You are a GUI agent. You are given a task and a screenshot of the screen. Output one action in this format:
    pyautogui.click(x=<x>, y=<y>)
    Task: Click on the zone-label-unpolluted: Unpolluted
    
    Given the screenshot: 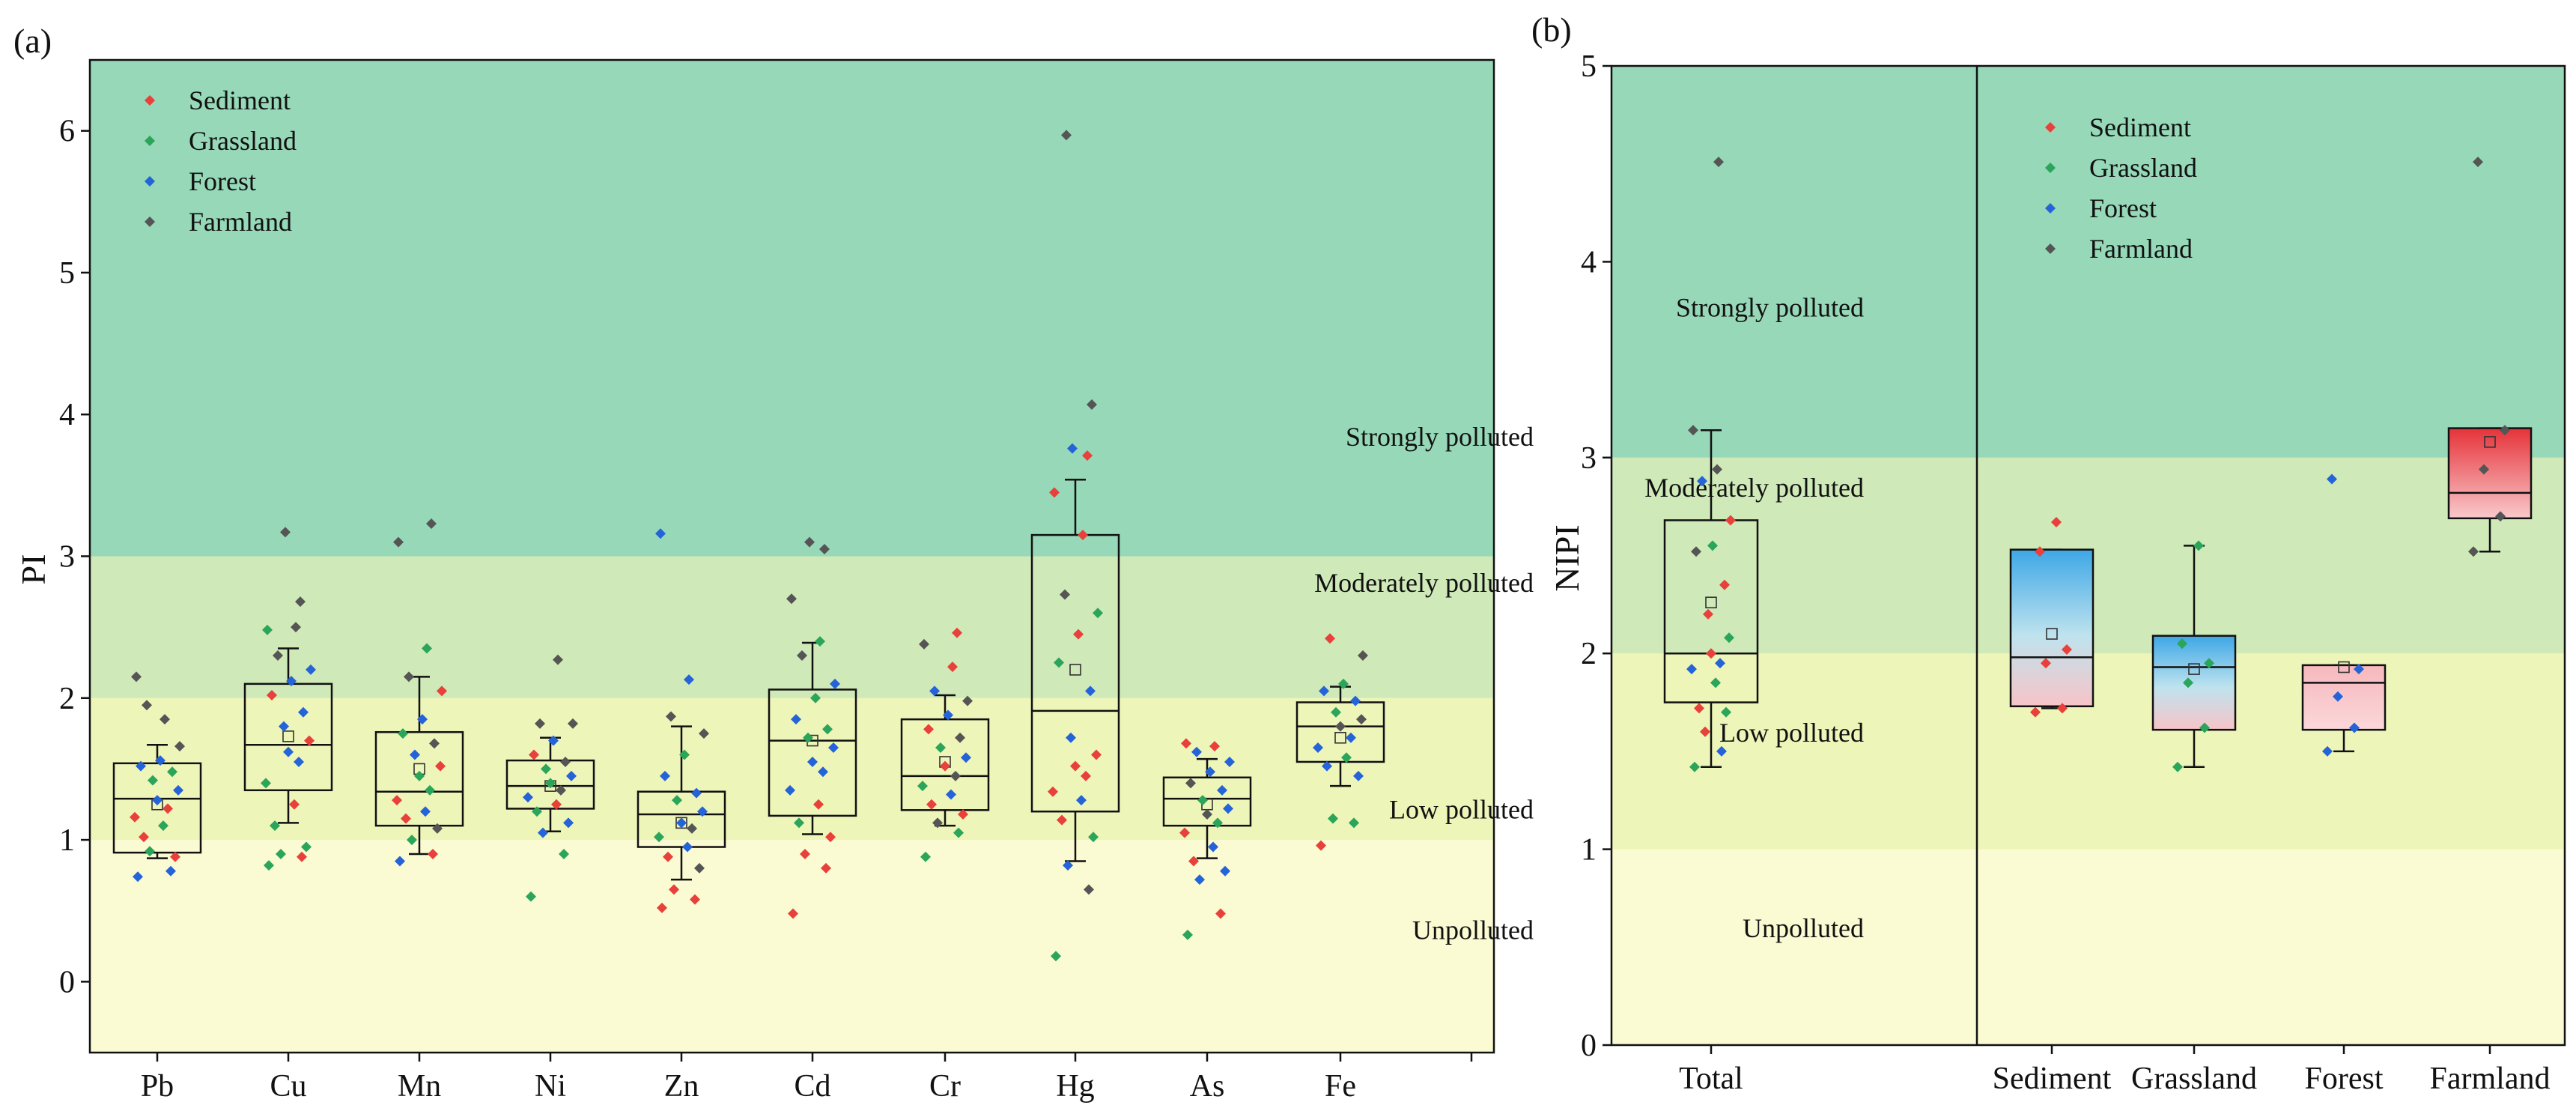 What is the action you would take?
    pyautogui.click(x=1803, y=928)
    